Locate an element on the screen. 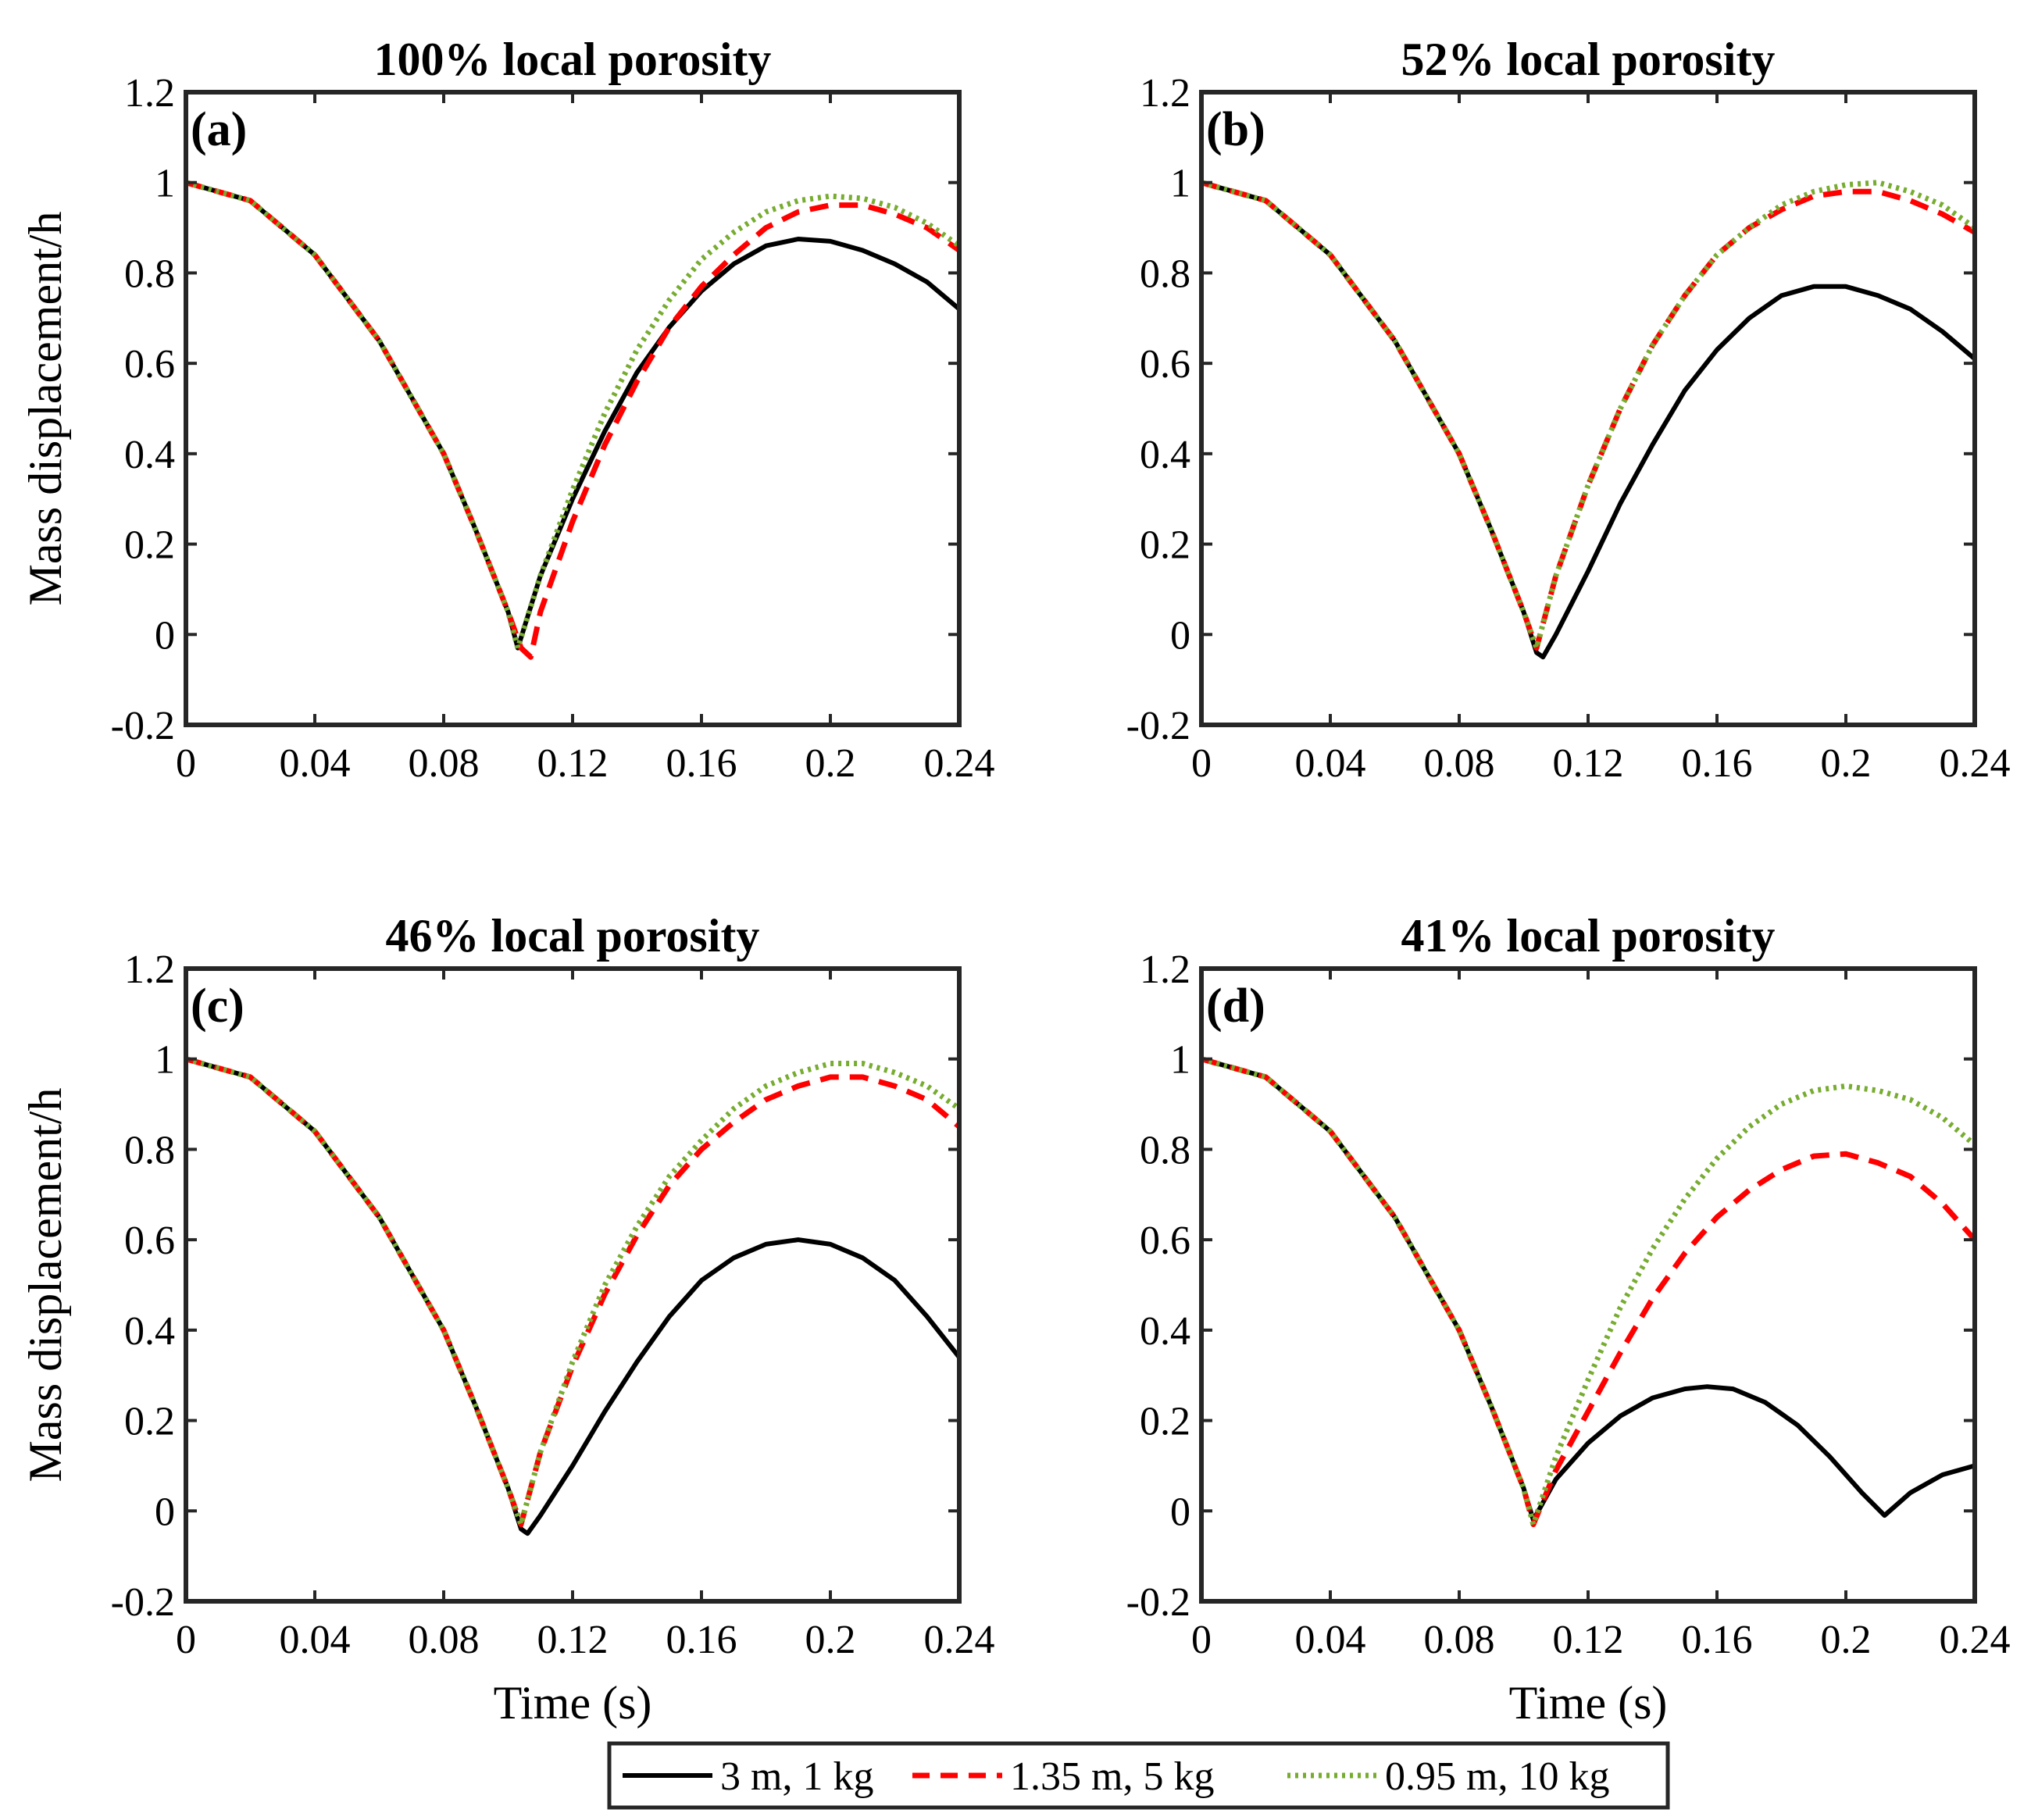 This screenshot has height=1820, width=2031. panel-title: 46% local porosity is located at coordinates (573, 936).